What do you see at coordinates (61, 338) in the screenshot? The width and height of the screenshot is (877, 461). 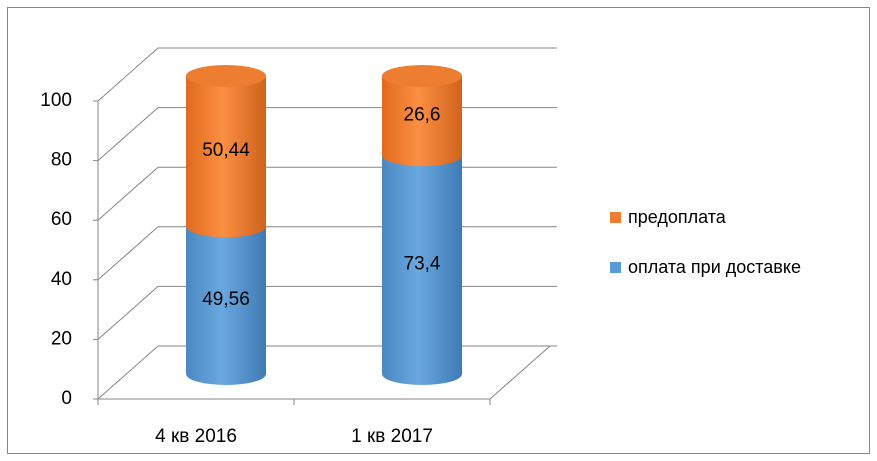 I see `y-tick-label: 20` at bounding box center [61, 338].